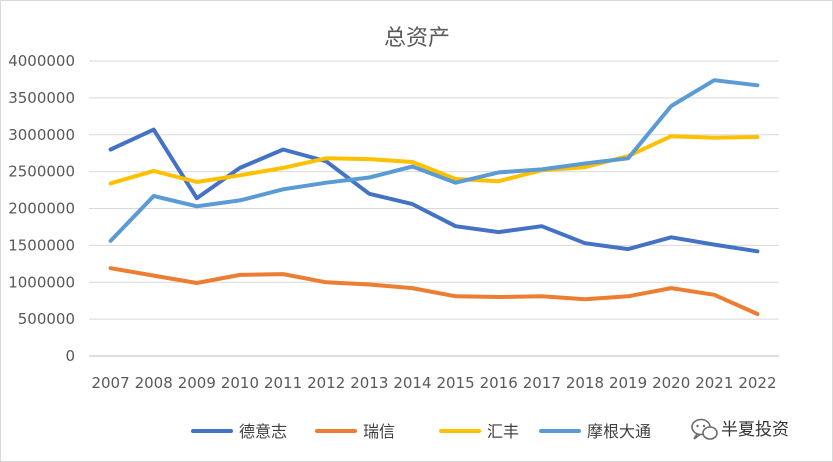 The image size is (833, 462). I want to click on x-tick-label: 2012, so click(326, 383).